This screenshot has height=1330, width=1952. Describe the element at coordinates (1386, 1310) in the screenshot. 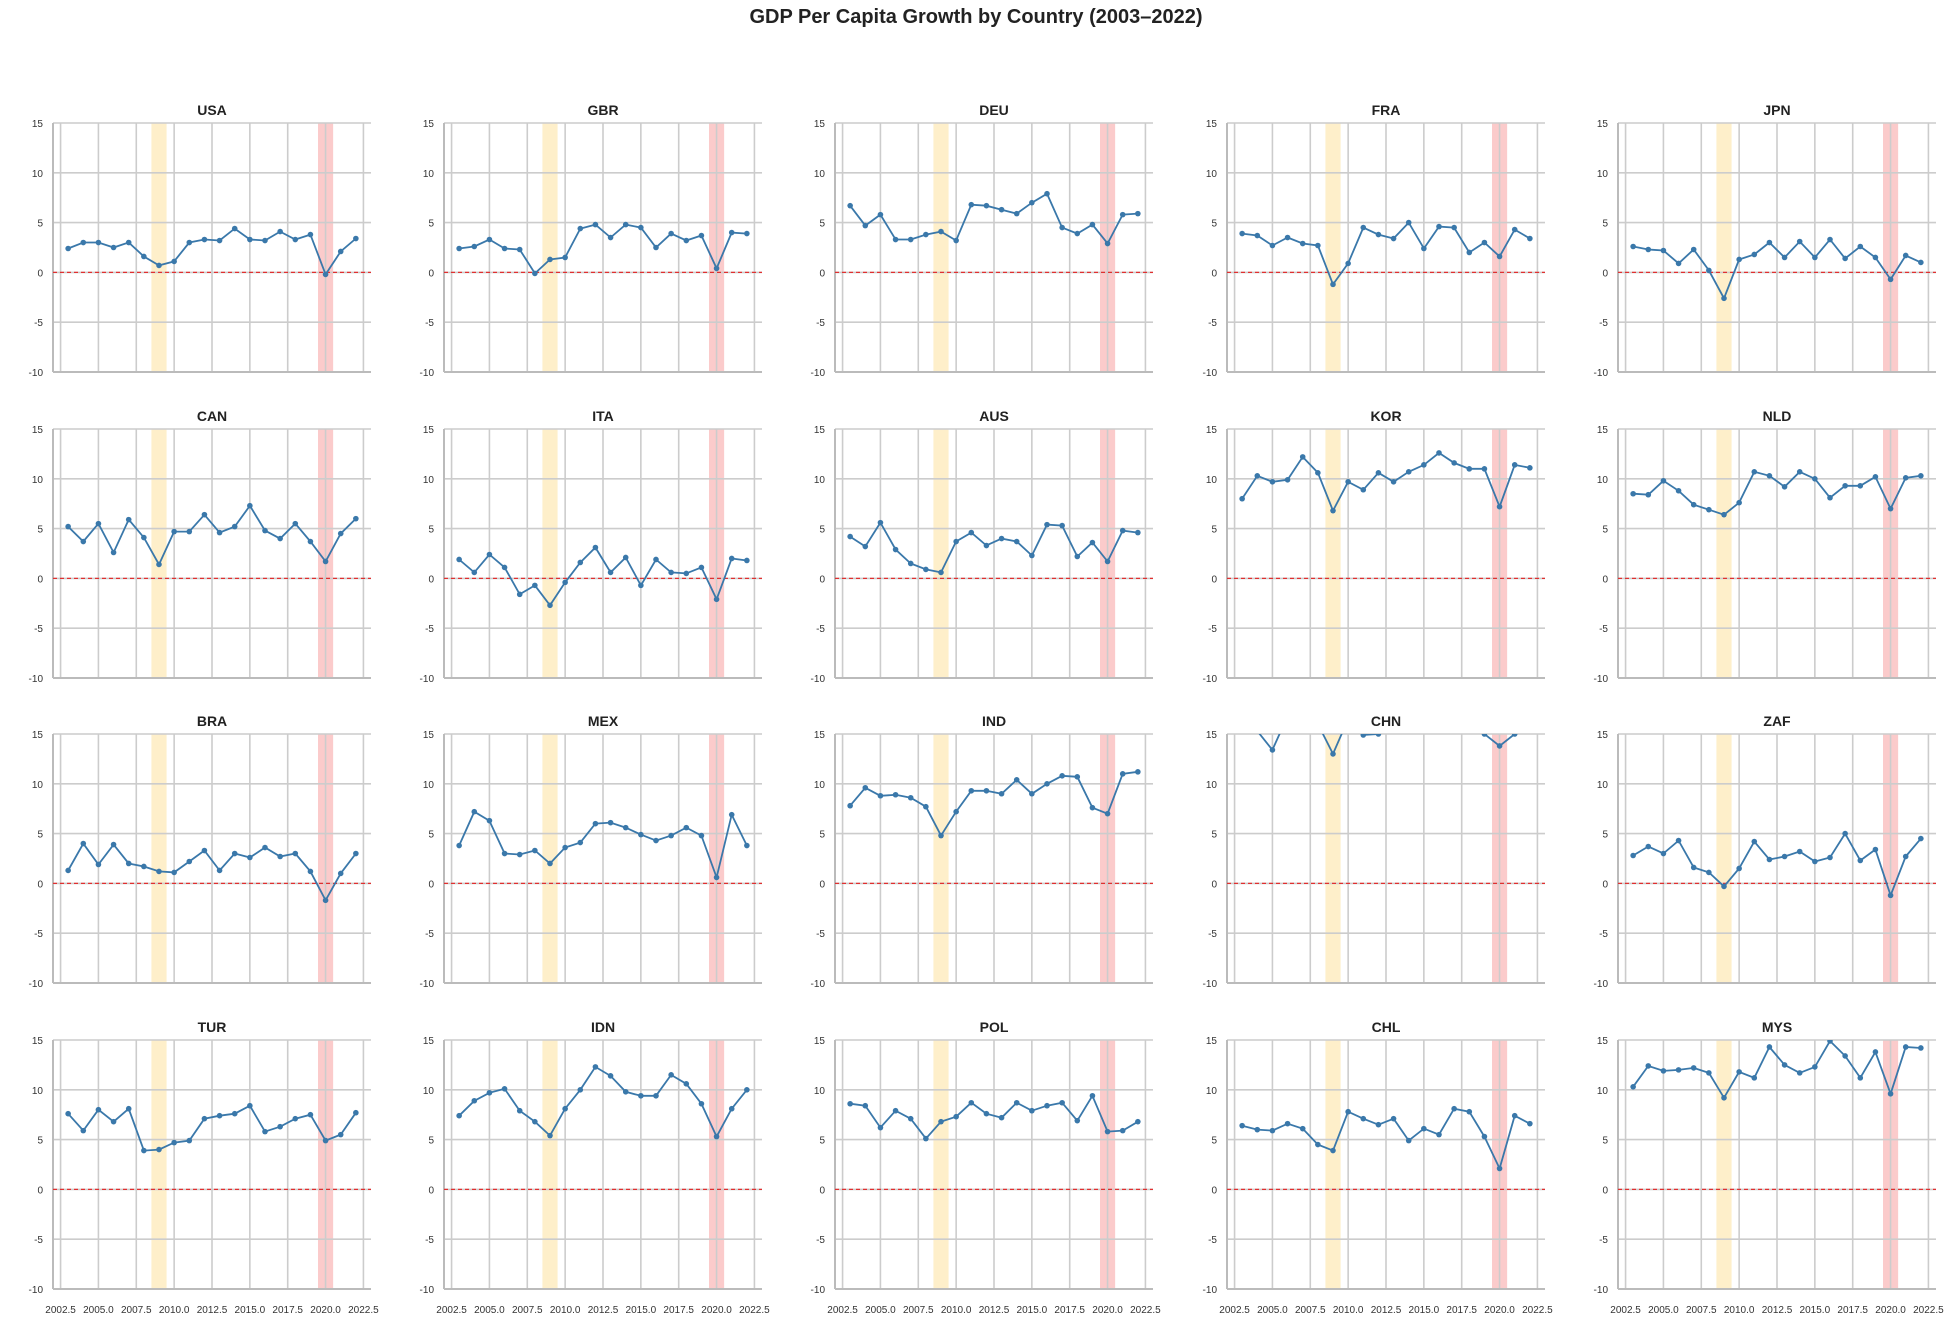

I see `x-tick-label: 2012.5` at that location.